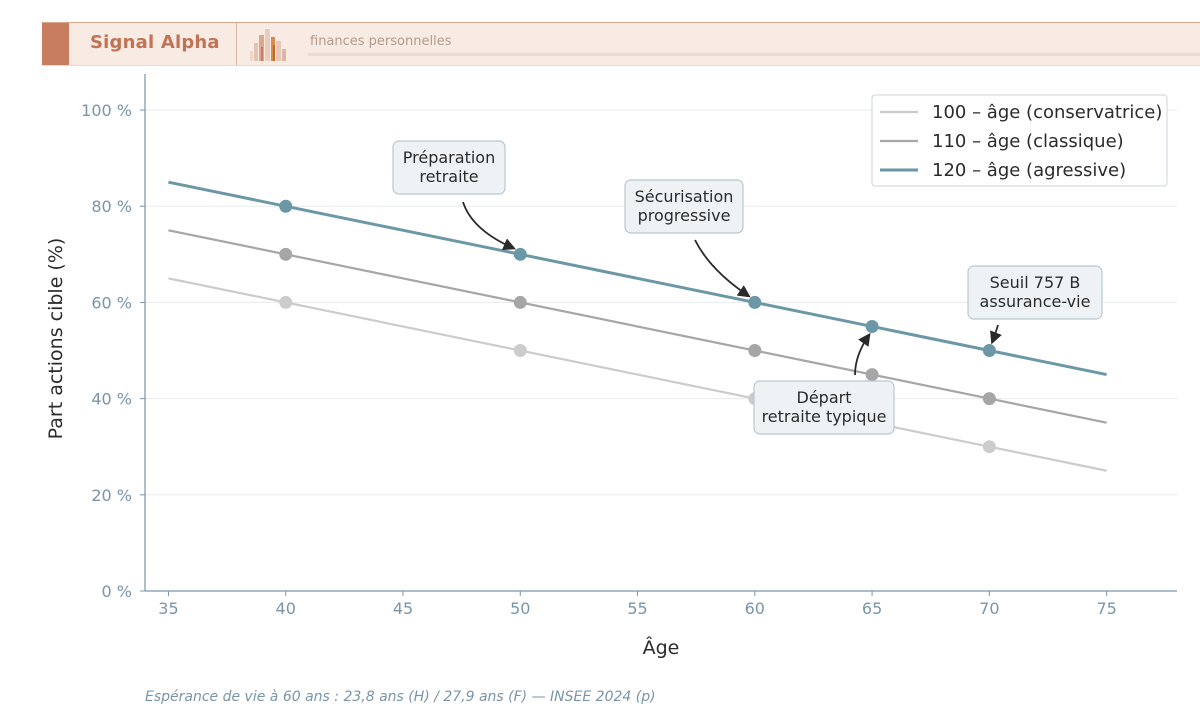  Describe the element at coordinates (754, 54) in the screenshot. I see `tagline-rule` at that location.